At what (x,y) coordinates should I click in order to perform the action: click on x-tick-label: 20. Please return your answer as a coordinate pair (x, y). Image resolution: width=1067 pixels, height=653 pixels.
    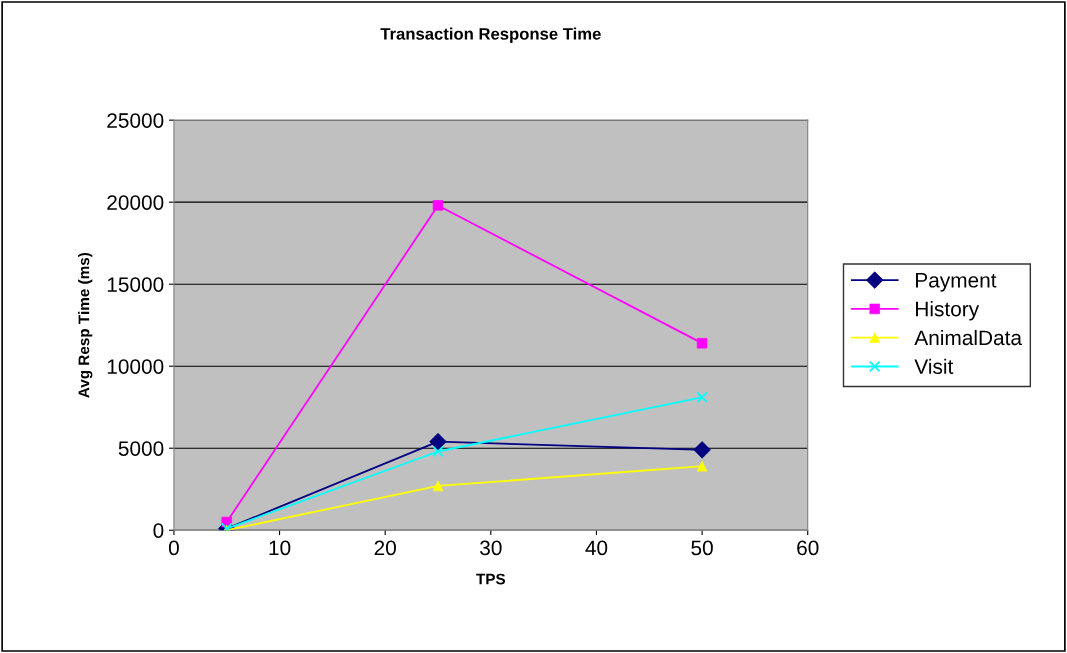
    Looking at the image, I should click on (385, 548).